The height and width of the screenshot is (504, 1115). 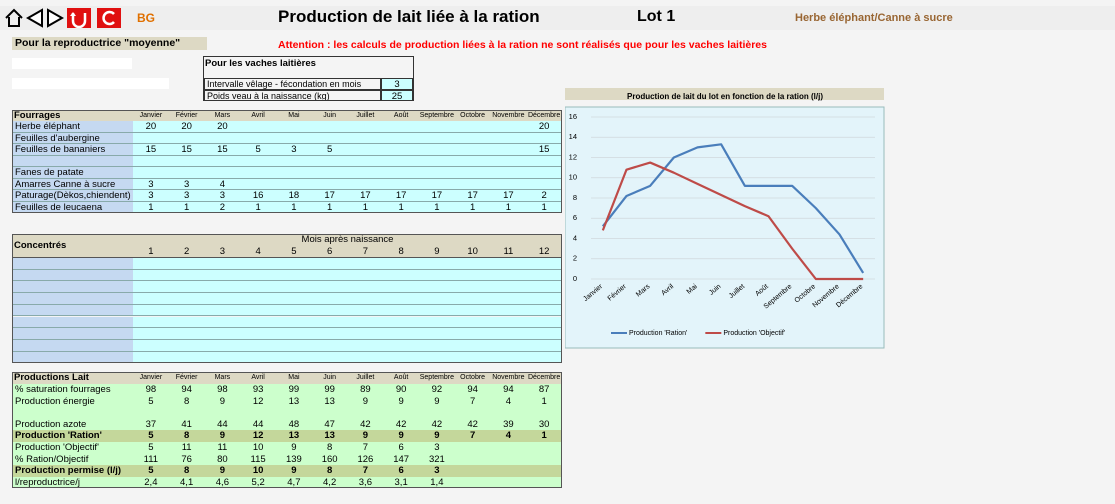 What do you see at coordinates (72, 138) in the screenshot?
I see `row-label: Feuilles d'aubergine` at bounding box center [72, 138].